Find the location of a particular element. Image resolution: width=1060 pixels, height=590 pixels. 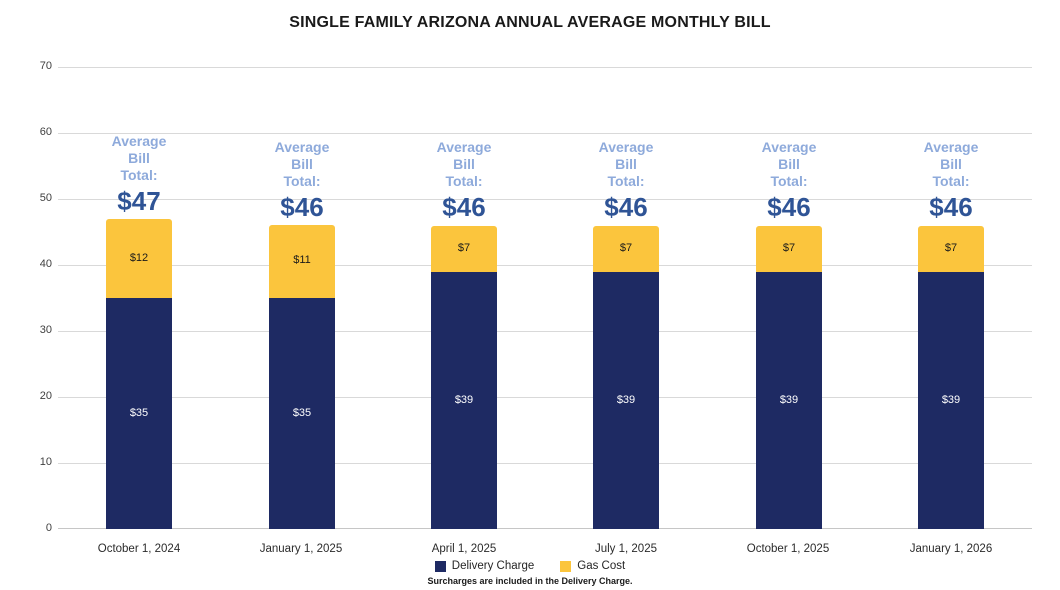

legend-item-gas-cost: Gas Cost is located at coordinates (592, 566).